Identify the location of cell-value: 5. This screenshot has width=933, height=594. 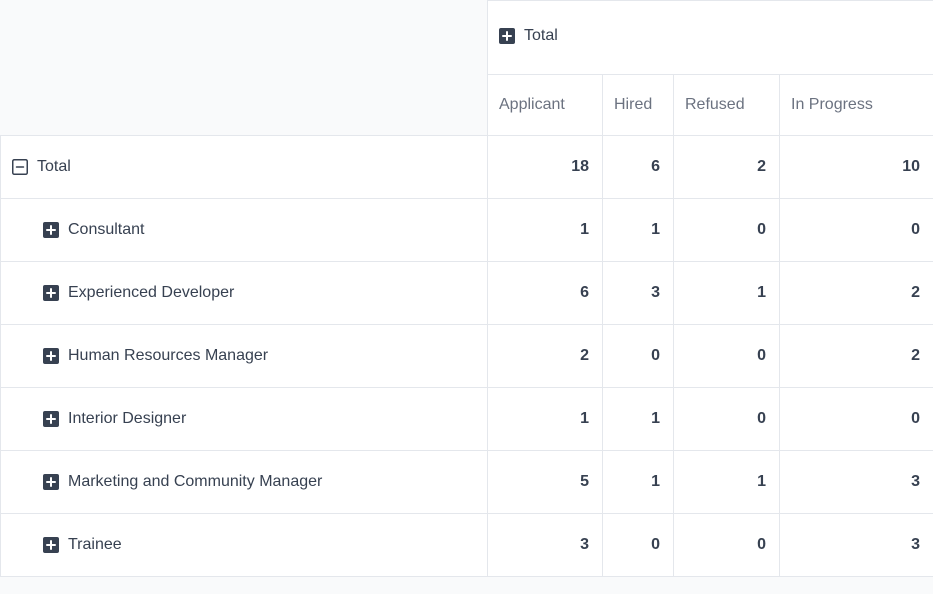
(545, 482).